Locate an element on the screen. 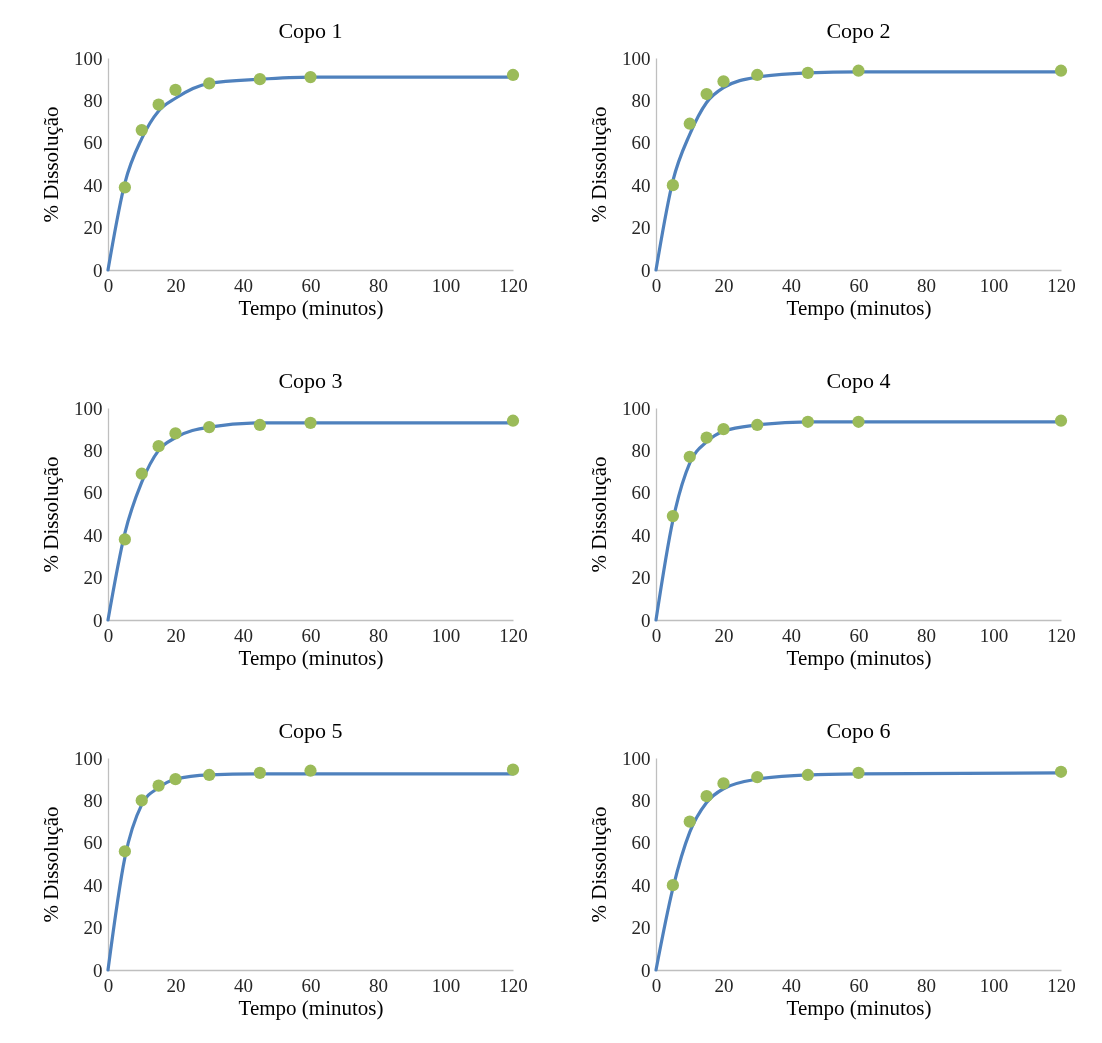 The image size is (1102, 1043). chart-title: Copo 4 is located at coordinates (858, 380).